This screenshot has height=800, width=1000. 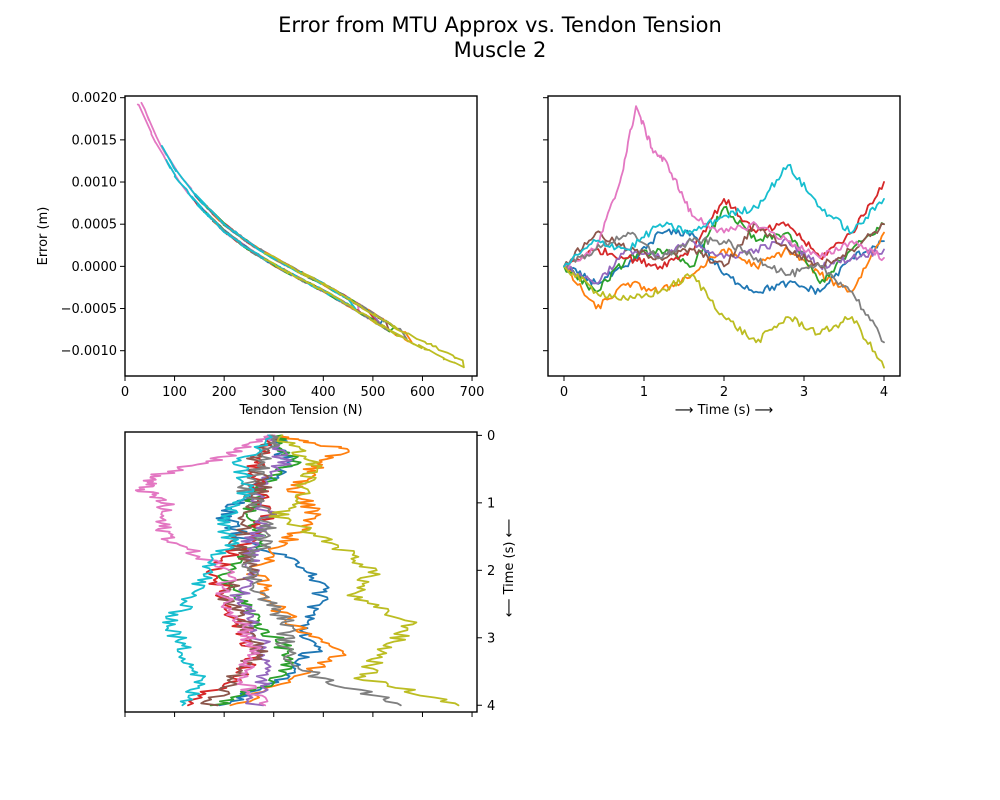 What do you see at coordinates (509, 568) in the screenshot?
I see `y-axis-label: ⟵ Time (s) ⟵` at bounding box center [509, 568].